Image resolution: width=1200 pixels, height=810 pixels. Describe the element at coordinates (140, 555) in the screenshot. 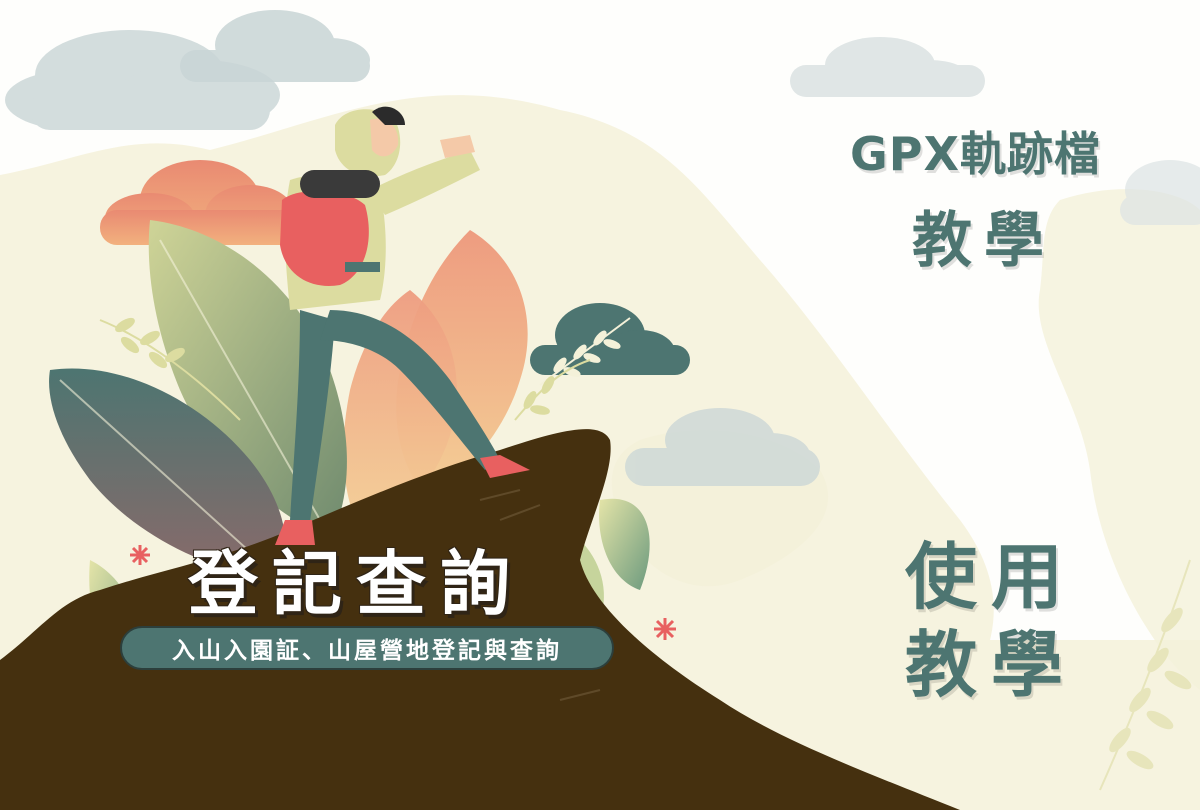

I see `flower-left` at that location.